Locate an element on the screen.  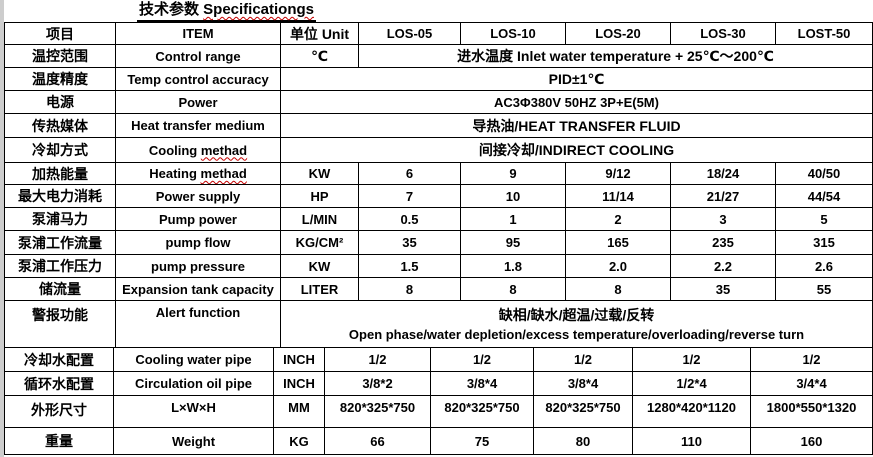
label-en: Pump power is located at coordinates (198, 219).